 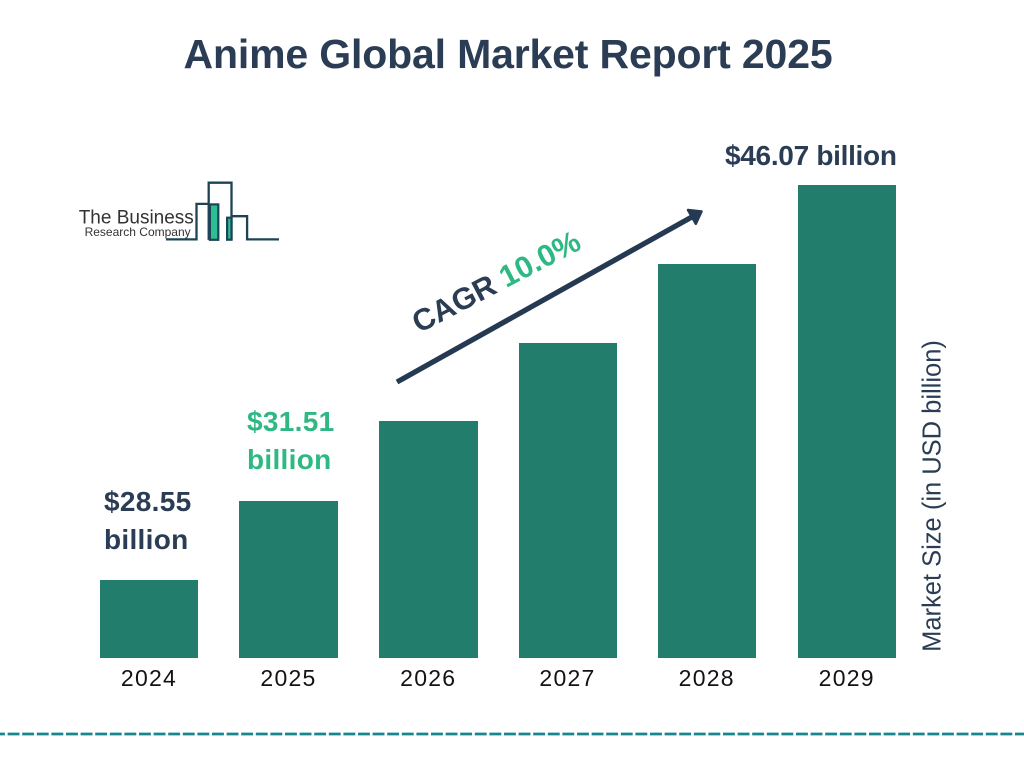 What do you see at coordinates (136, 218) in the screenshot?
I see `svg-text: The Business` at bounding box center [136, 218].